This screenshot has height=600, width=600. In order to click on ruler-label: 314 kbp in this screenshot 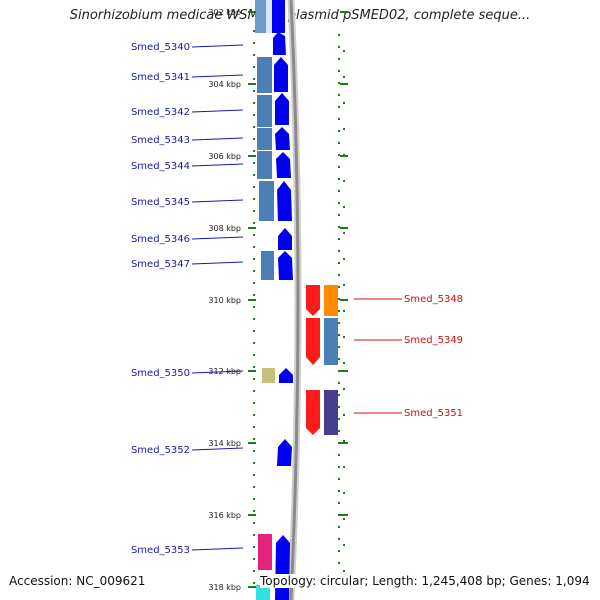, I will do `click(224, 443)`.